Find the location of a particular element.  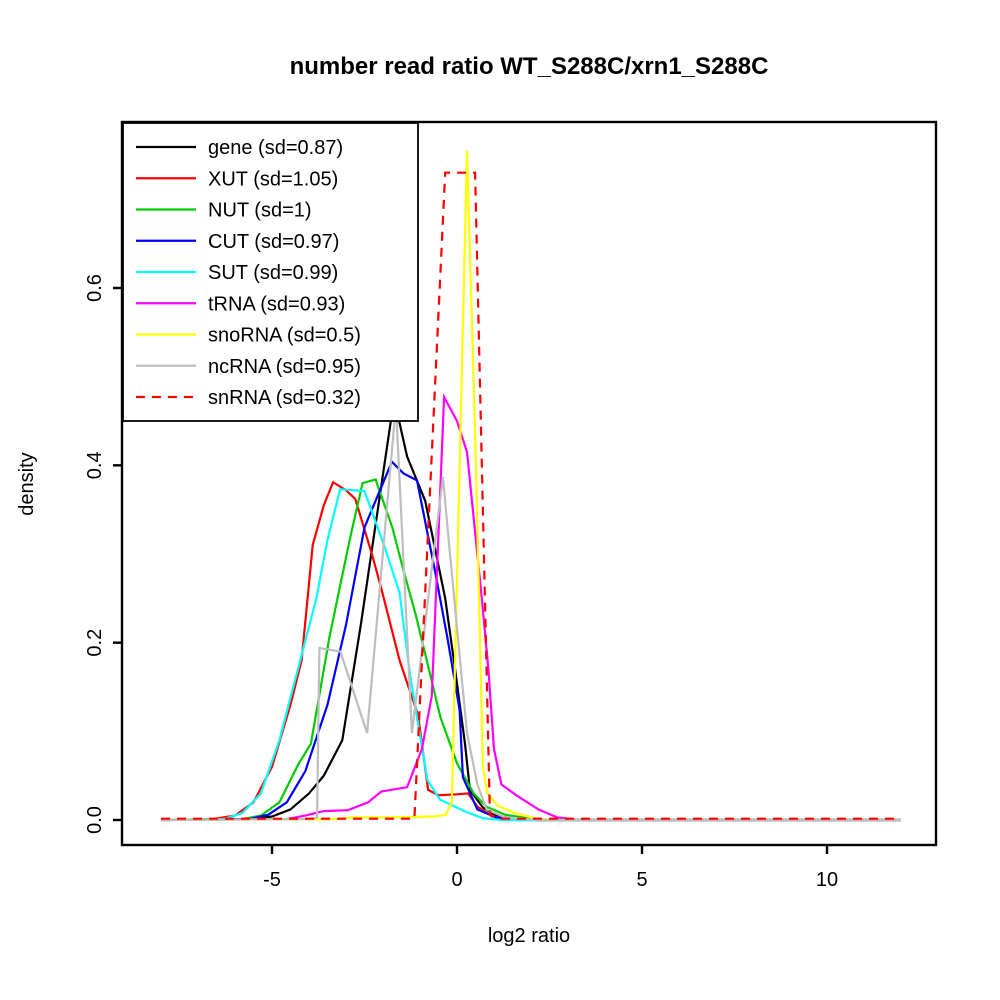

x-axis-label: log2 ratio is located at coordinates (529, 936).